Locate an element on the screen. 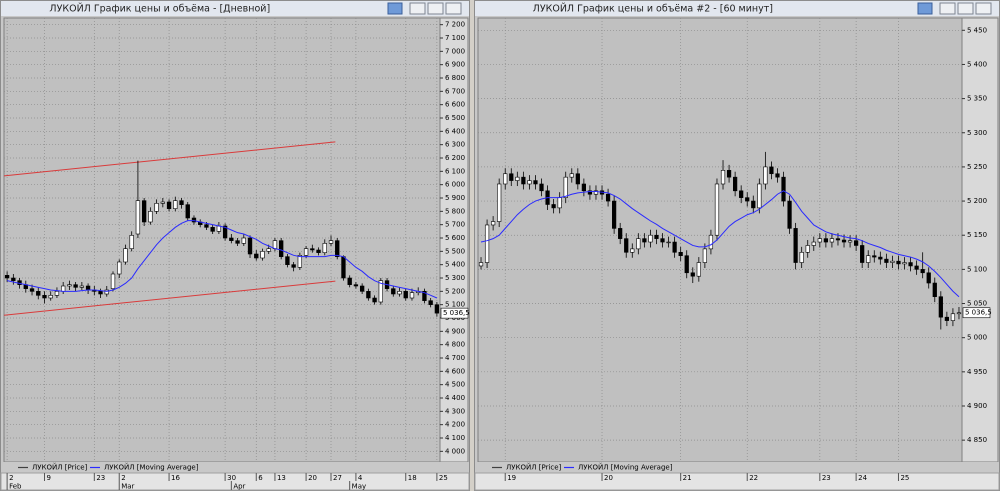 The height and width of the screenshot is (491, 1000). trend-line is located at coordinates (169, 298).